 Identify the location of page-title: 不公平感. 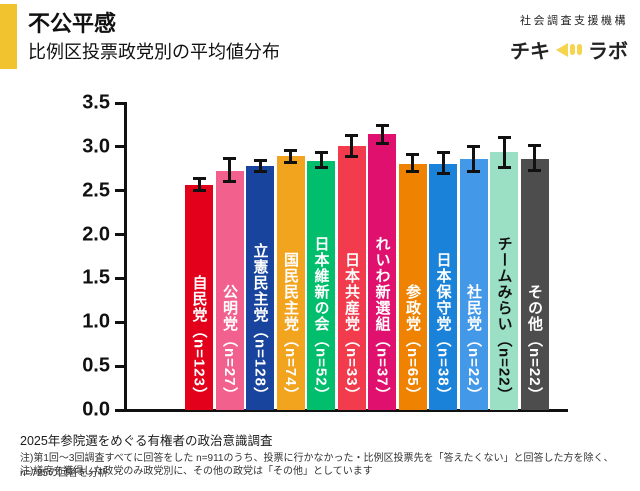
(72, 23).